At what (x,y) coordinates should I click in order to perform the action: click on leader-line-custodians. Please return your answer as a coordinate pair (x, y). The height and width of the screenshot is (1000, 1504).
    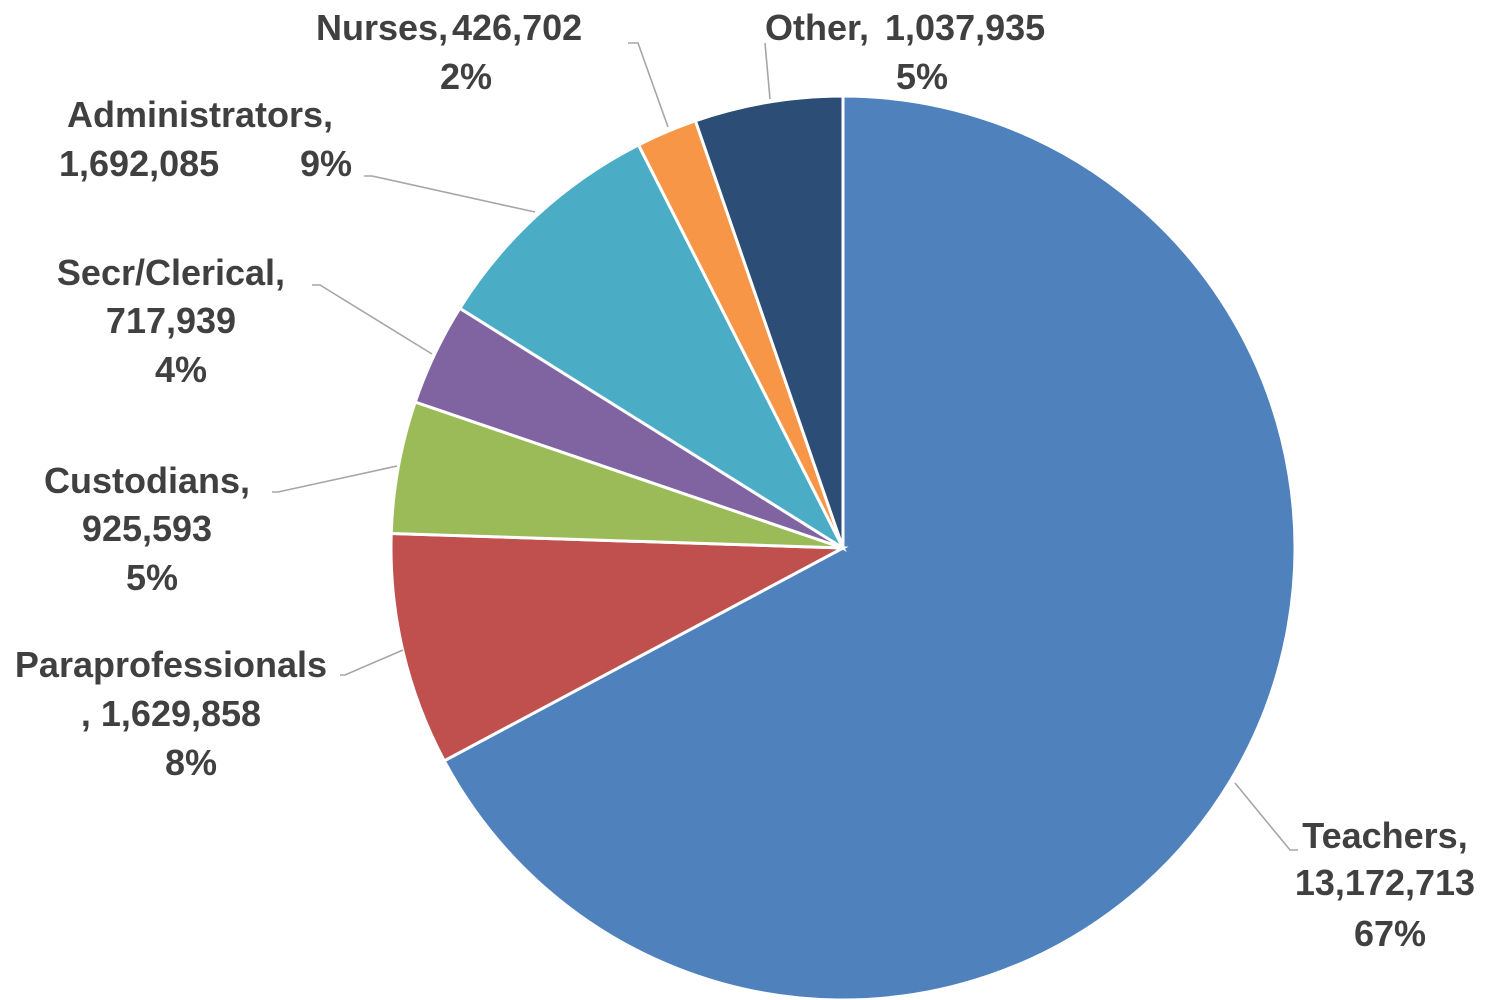
    Looking at the image, I should click on (335, 479).